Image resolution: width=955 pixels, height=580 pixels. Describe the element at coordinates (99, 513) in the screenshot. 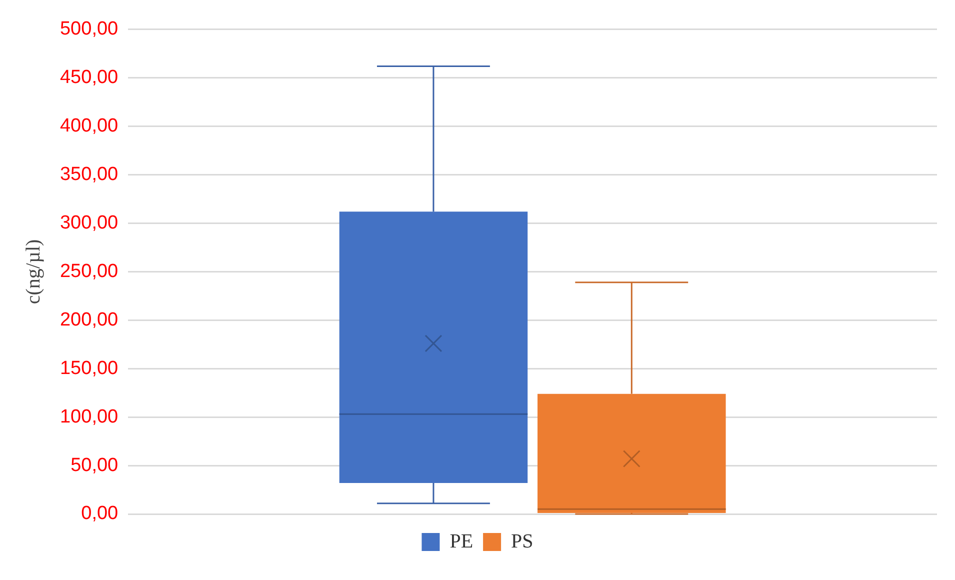

I see `y-tick-label: 0,00` at that location.